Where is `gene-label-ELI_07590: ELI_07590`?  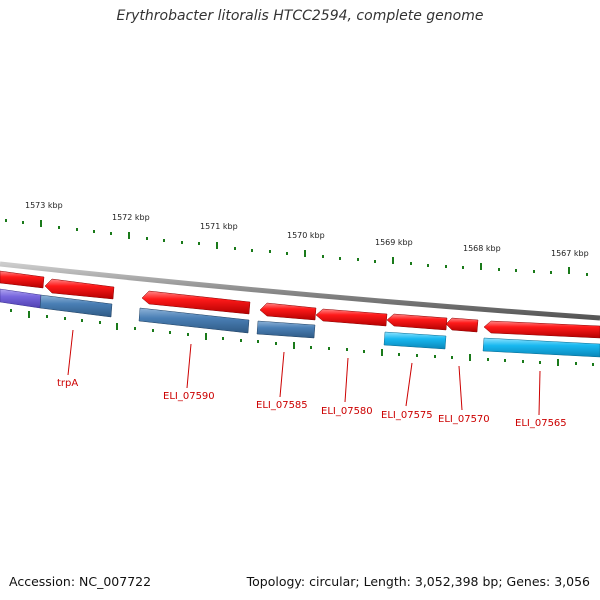
gene-label-ELI_07590: ELI_07590 is located at coordinates (189, 396).